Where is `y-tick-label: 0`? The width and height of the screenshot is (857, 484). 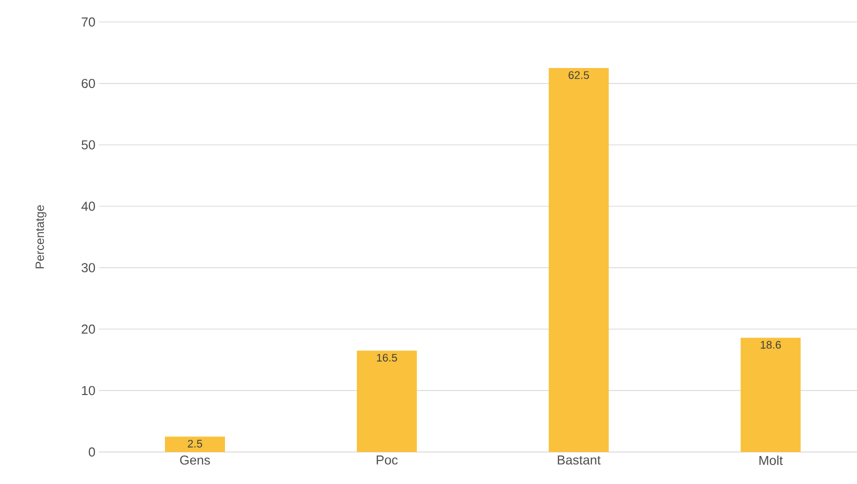
y-tick-label: 0 is located at coordinates (91, 452).